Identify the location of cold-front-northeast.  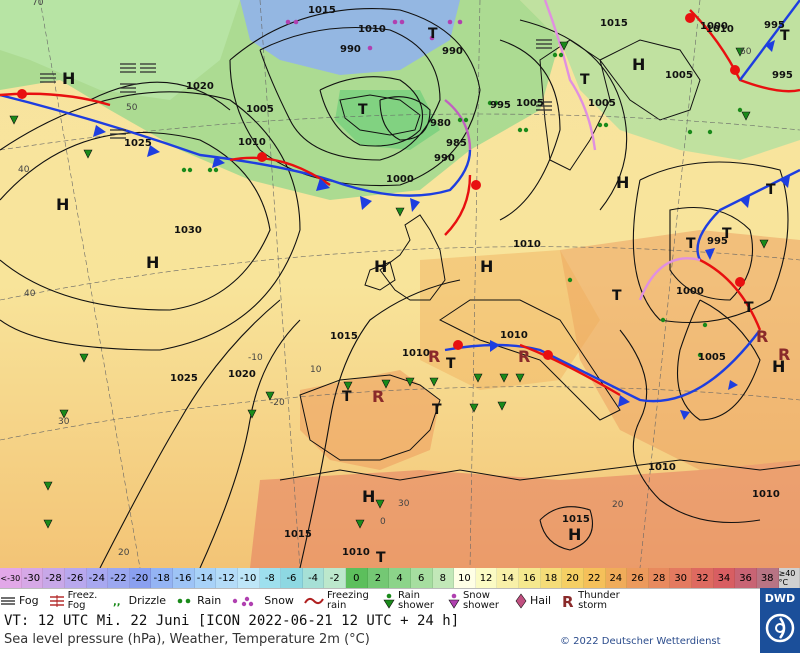
(769, 40).